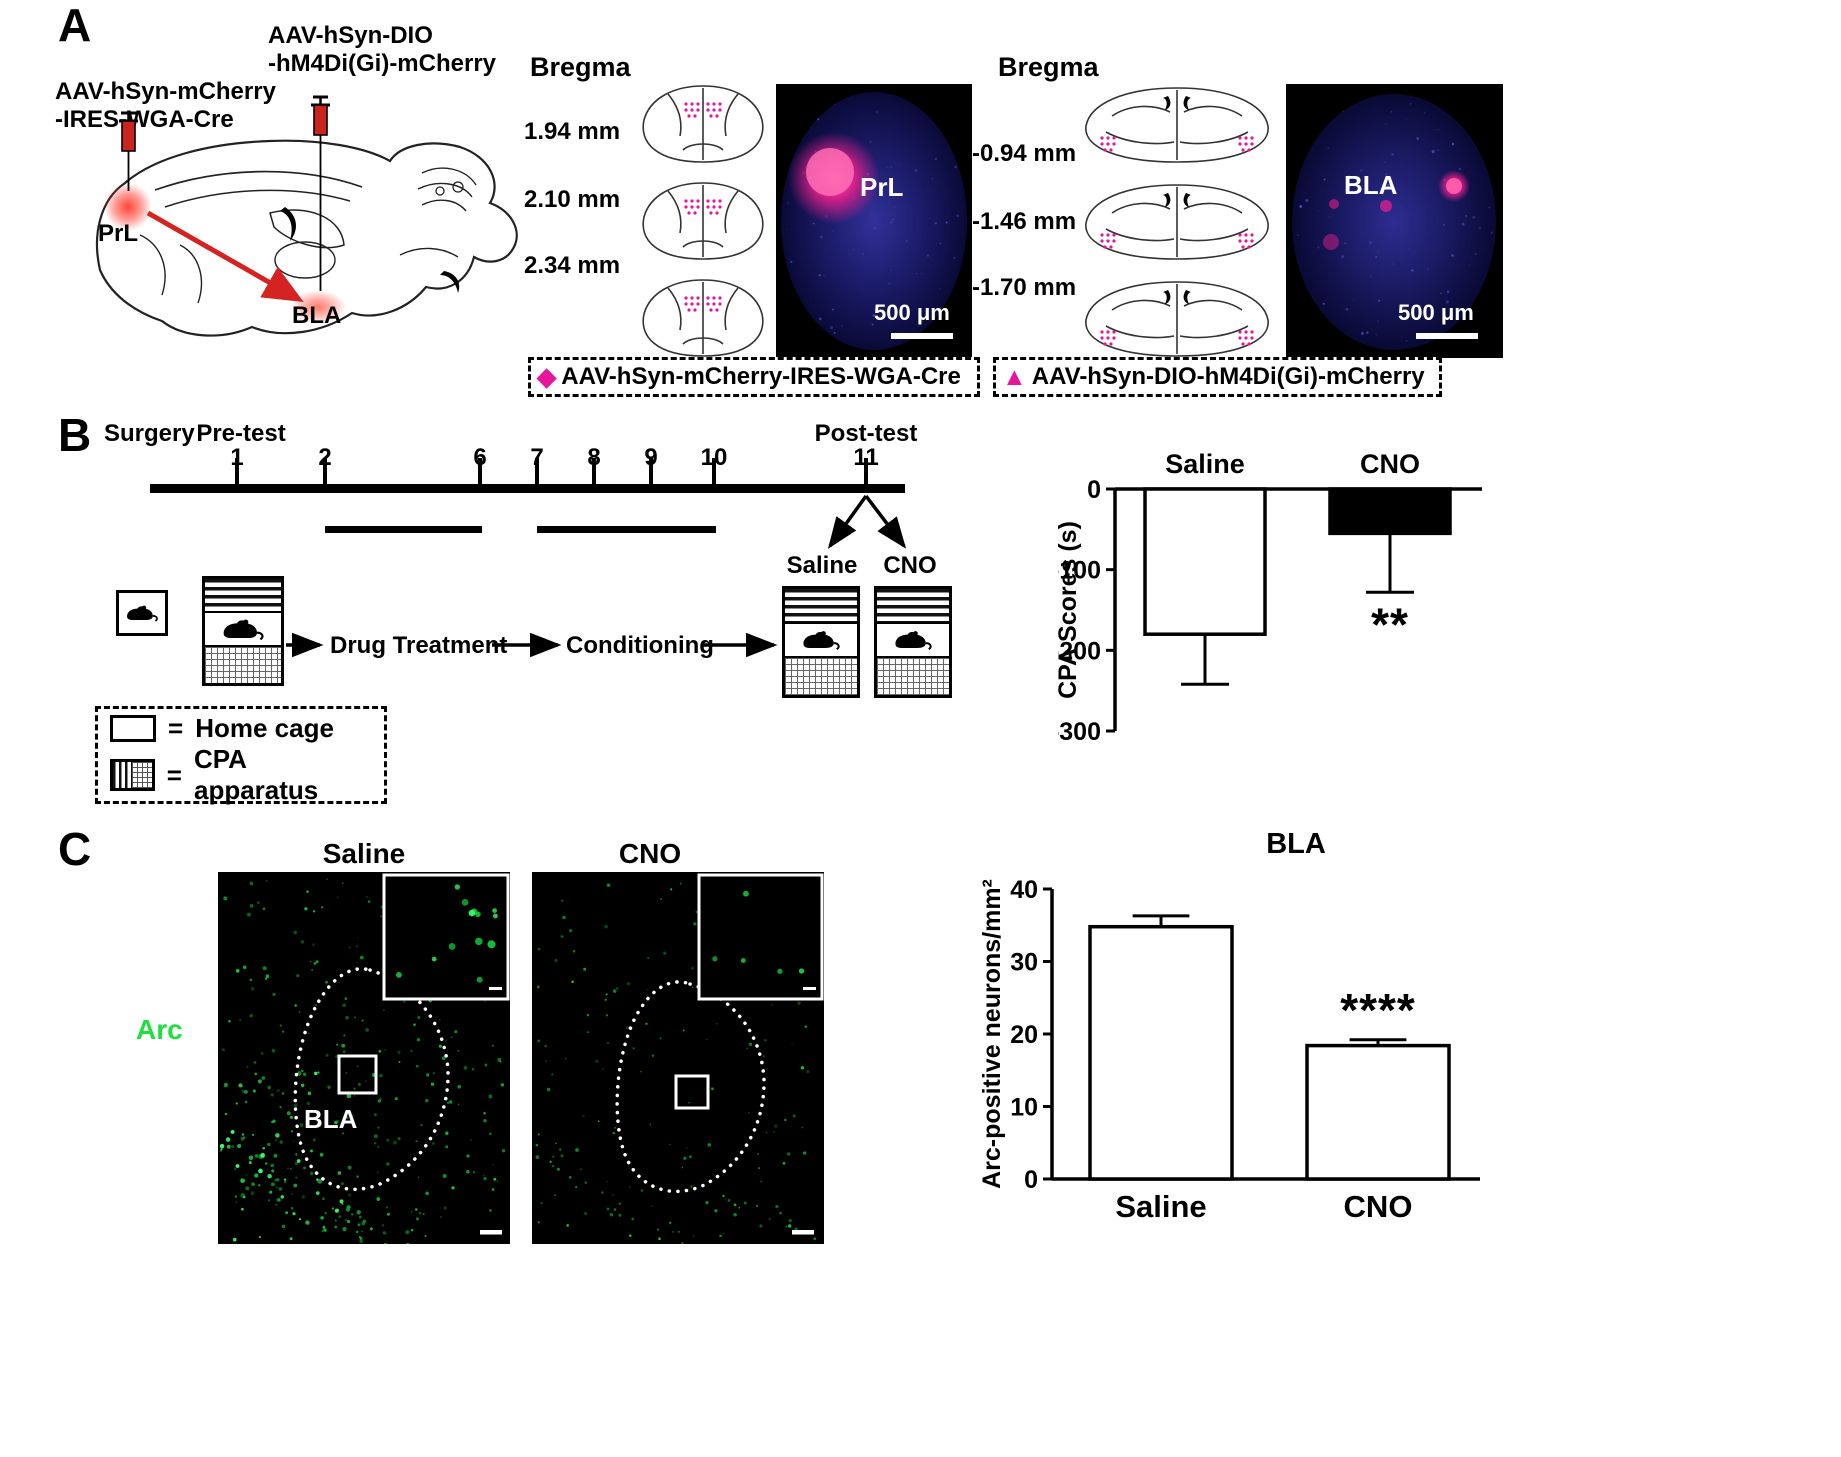 The width and height of the screenshot is (1841, 1457). I want to click on posttest-label: Post-test, so click(866, 433).